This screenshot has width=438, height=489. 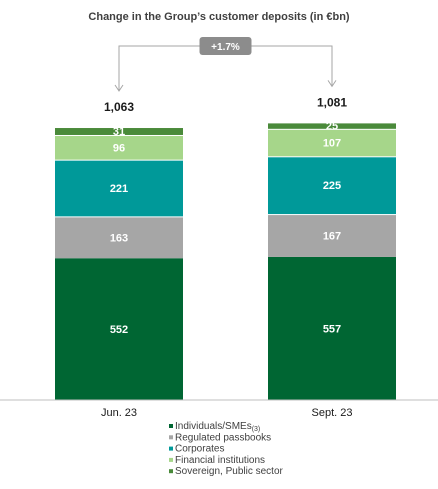 What do you see at coordinates (229, 471) in the screenshot?
I see `legend-label: Sovereign, Public sector` at bounding box center [229, 471].